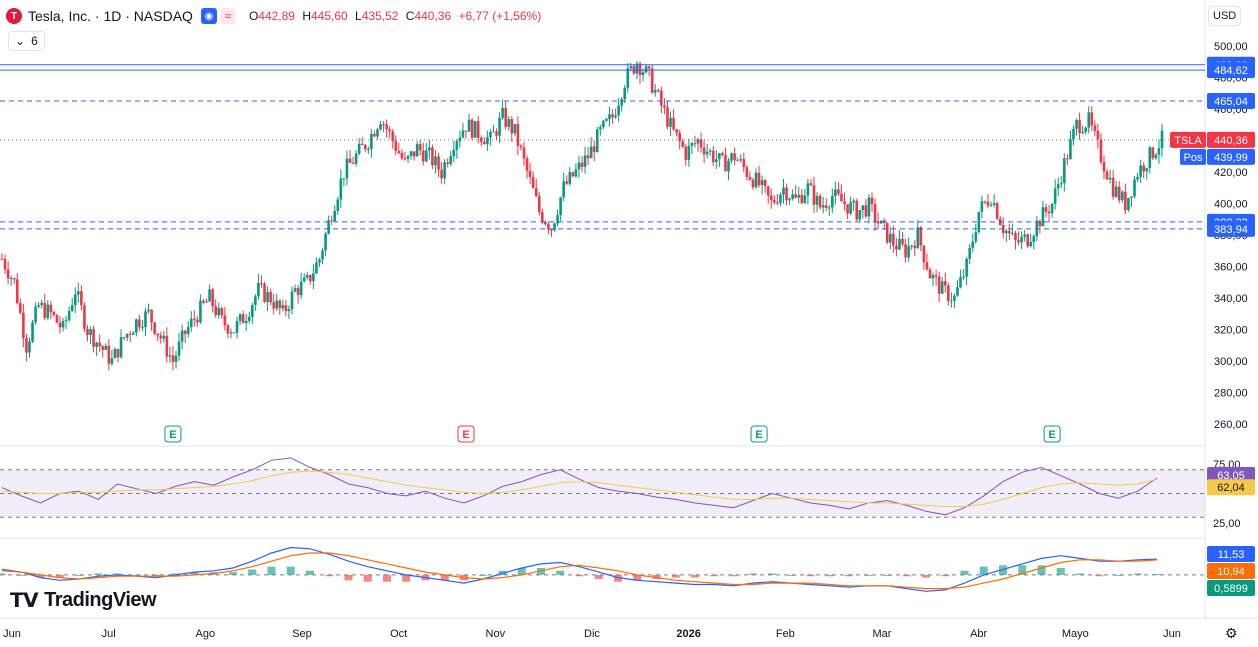  I want to click on rsi-value-label: 62,04, so click(1231, 488).